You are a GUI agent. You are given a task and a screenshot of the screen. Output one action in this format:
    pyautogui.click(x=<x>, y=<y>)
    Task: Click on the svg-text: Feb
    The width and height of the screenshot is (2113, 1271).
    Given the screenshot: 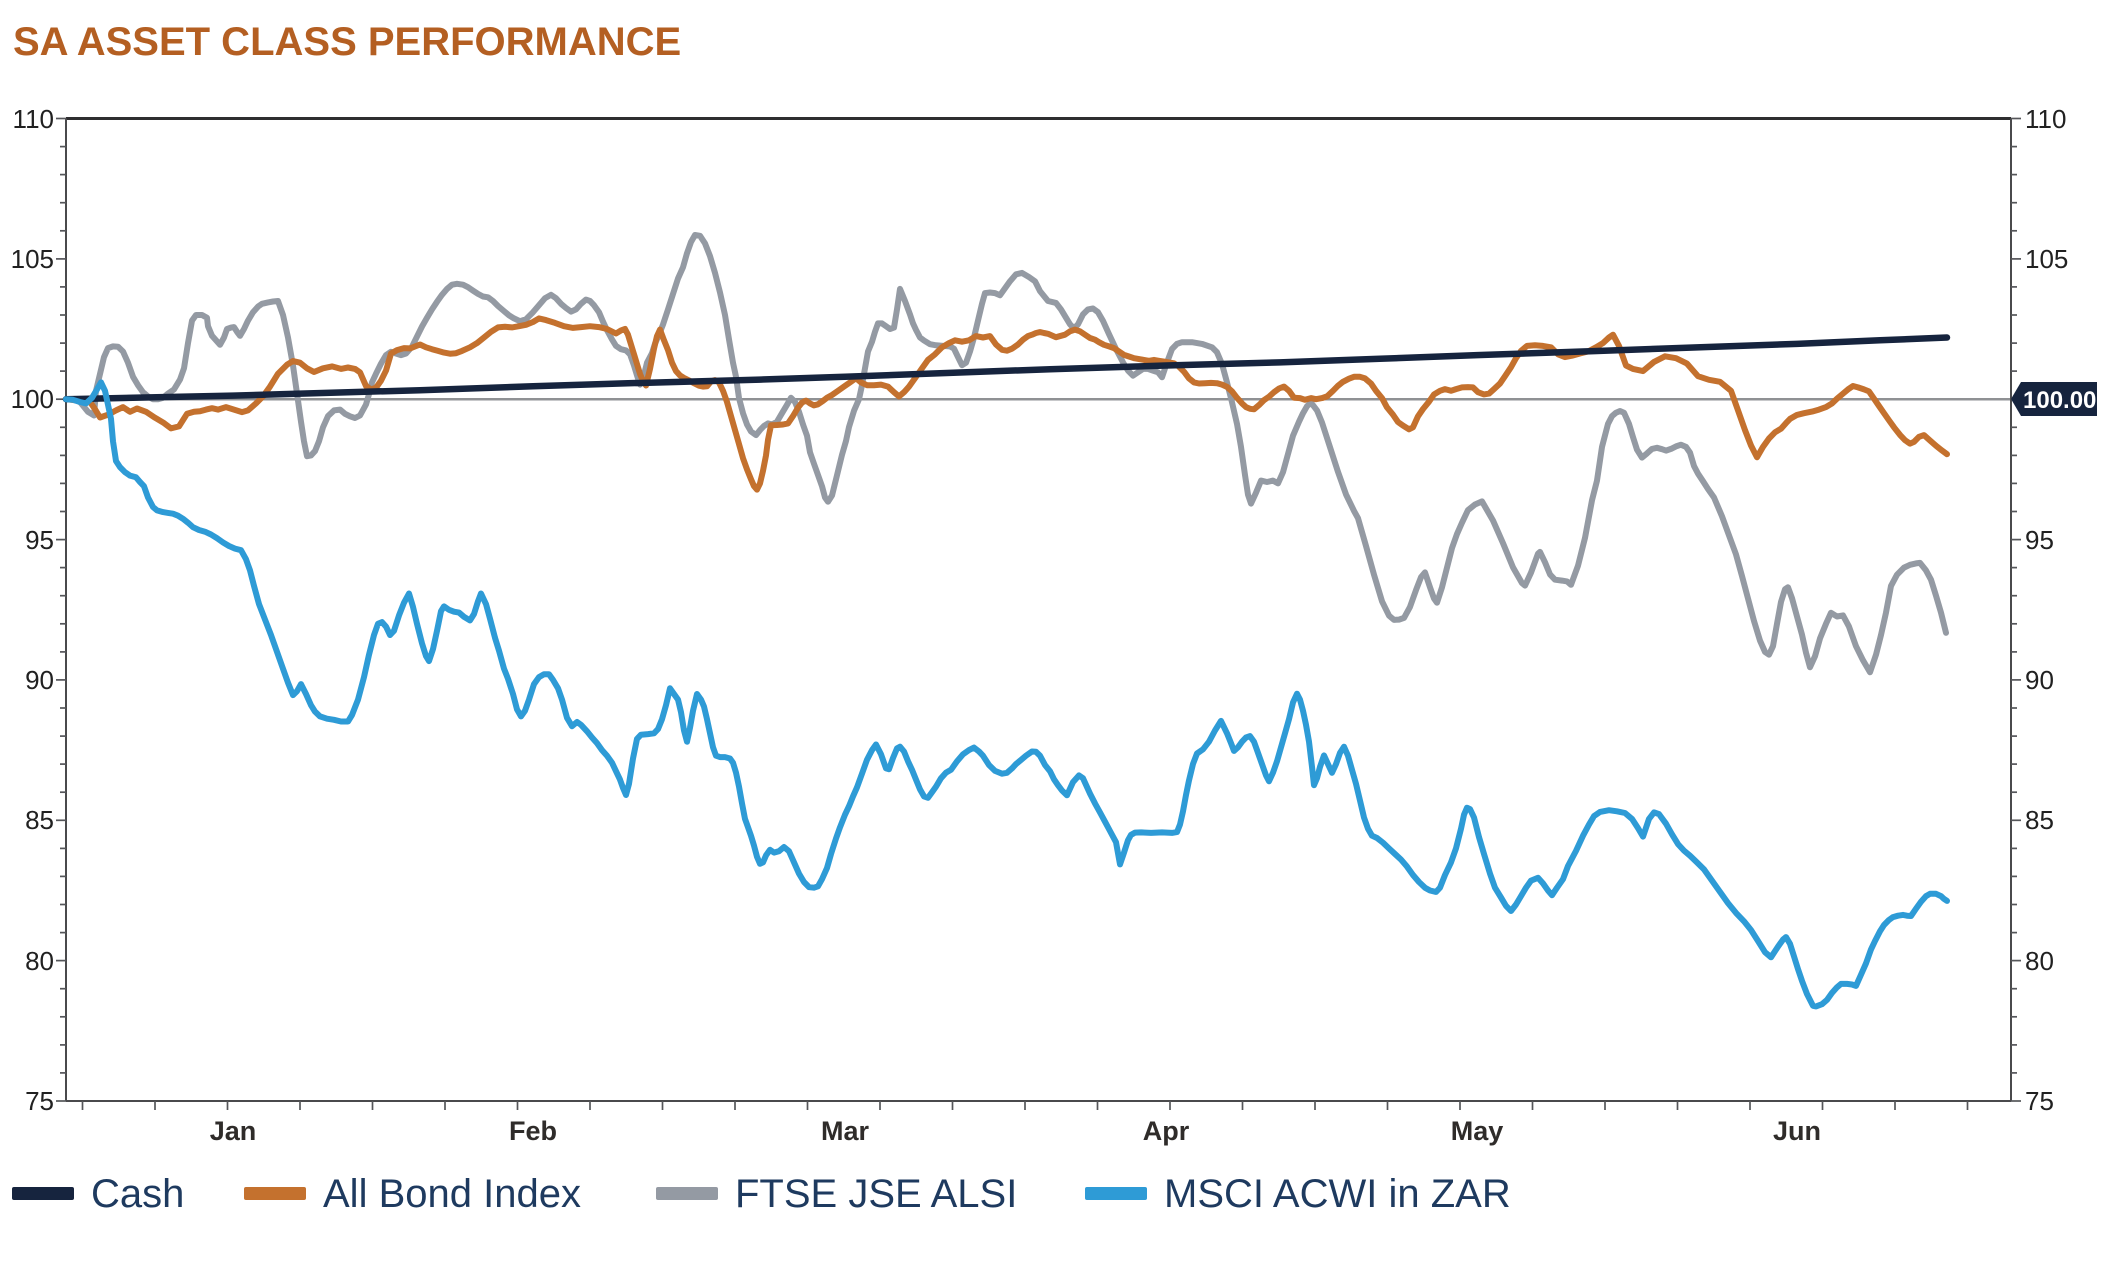 What is the action you would take?
    pyautogui.click(x=533, y=1131)
    